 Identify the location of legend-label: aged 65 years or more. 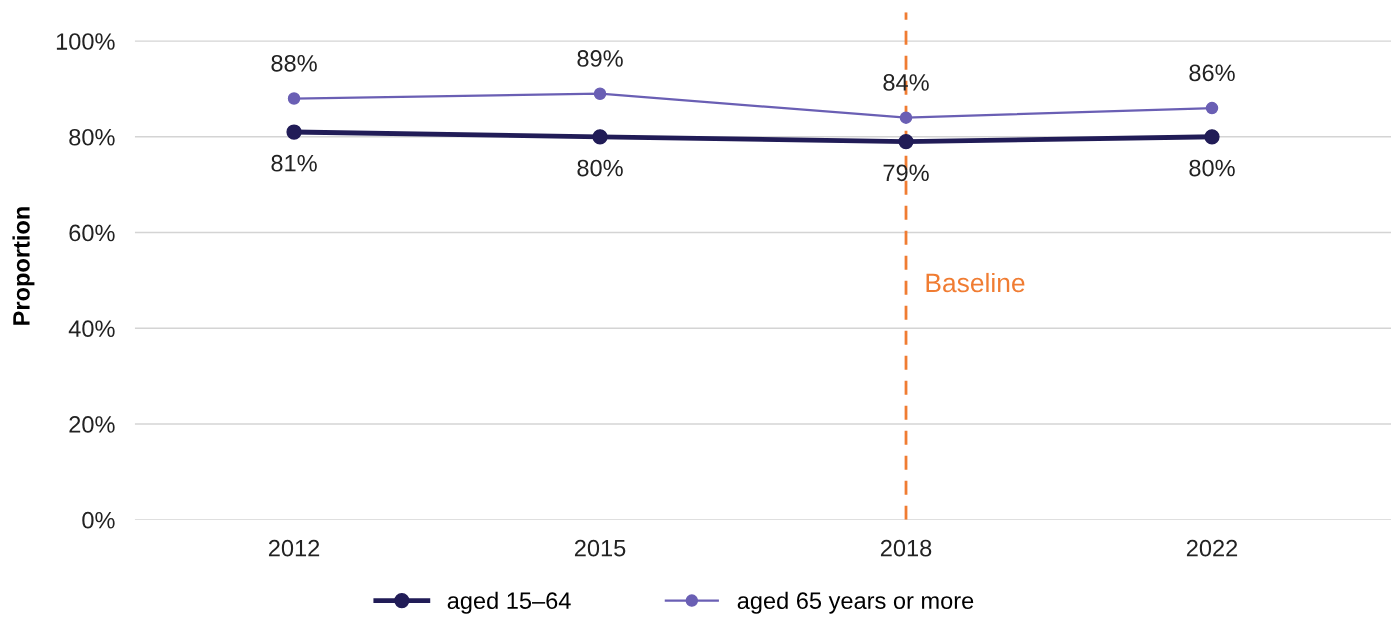
(855, 602).